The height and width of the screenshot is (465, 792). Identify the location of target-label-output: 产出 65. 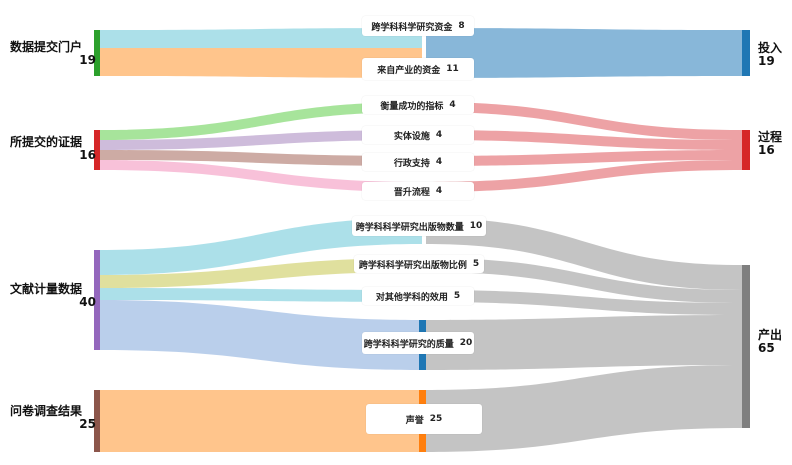
(770, 341).